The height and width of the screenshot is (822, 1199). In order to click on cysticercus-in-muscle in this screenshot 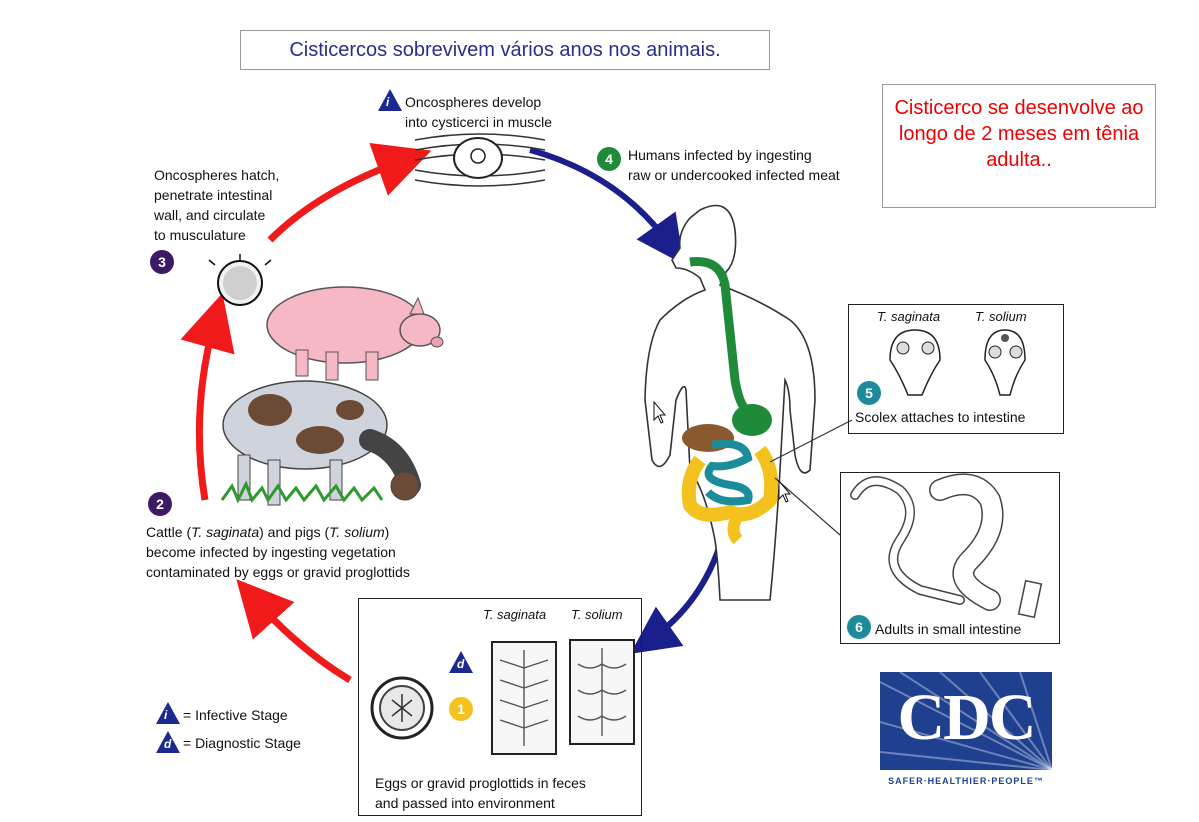, I will do `click(480, 160)`.